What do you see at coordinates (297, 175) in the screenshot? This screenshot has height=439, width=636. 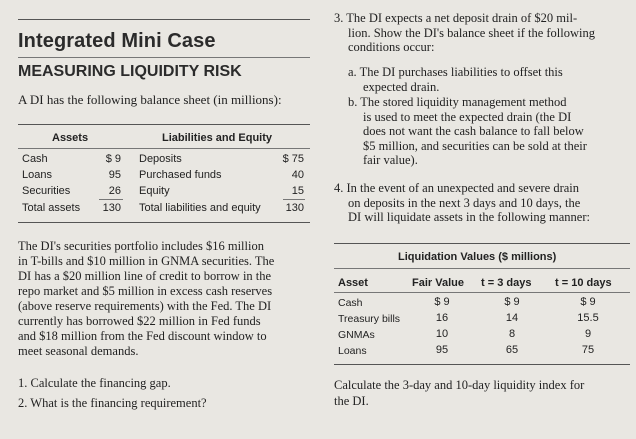 I see `bs-liability-value: 40` at bounding box center [297, 175].